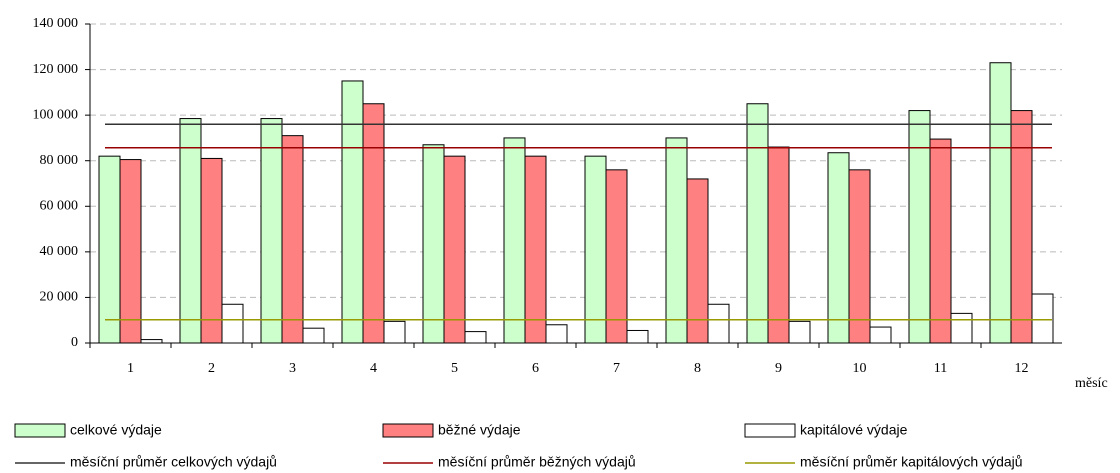 The height and width of the screenshot is (473, 1120). I want to click on legend-label: měsíční průměr běžných výdajů, so click(537, 462).